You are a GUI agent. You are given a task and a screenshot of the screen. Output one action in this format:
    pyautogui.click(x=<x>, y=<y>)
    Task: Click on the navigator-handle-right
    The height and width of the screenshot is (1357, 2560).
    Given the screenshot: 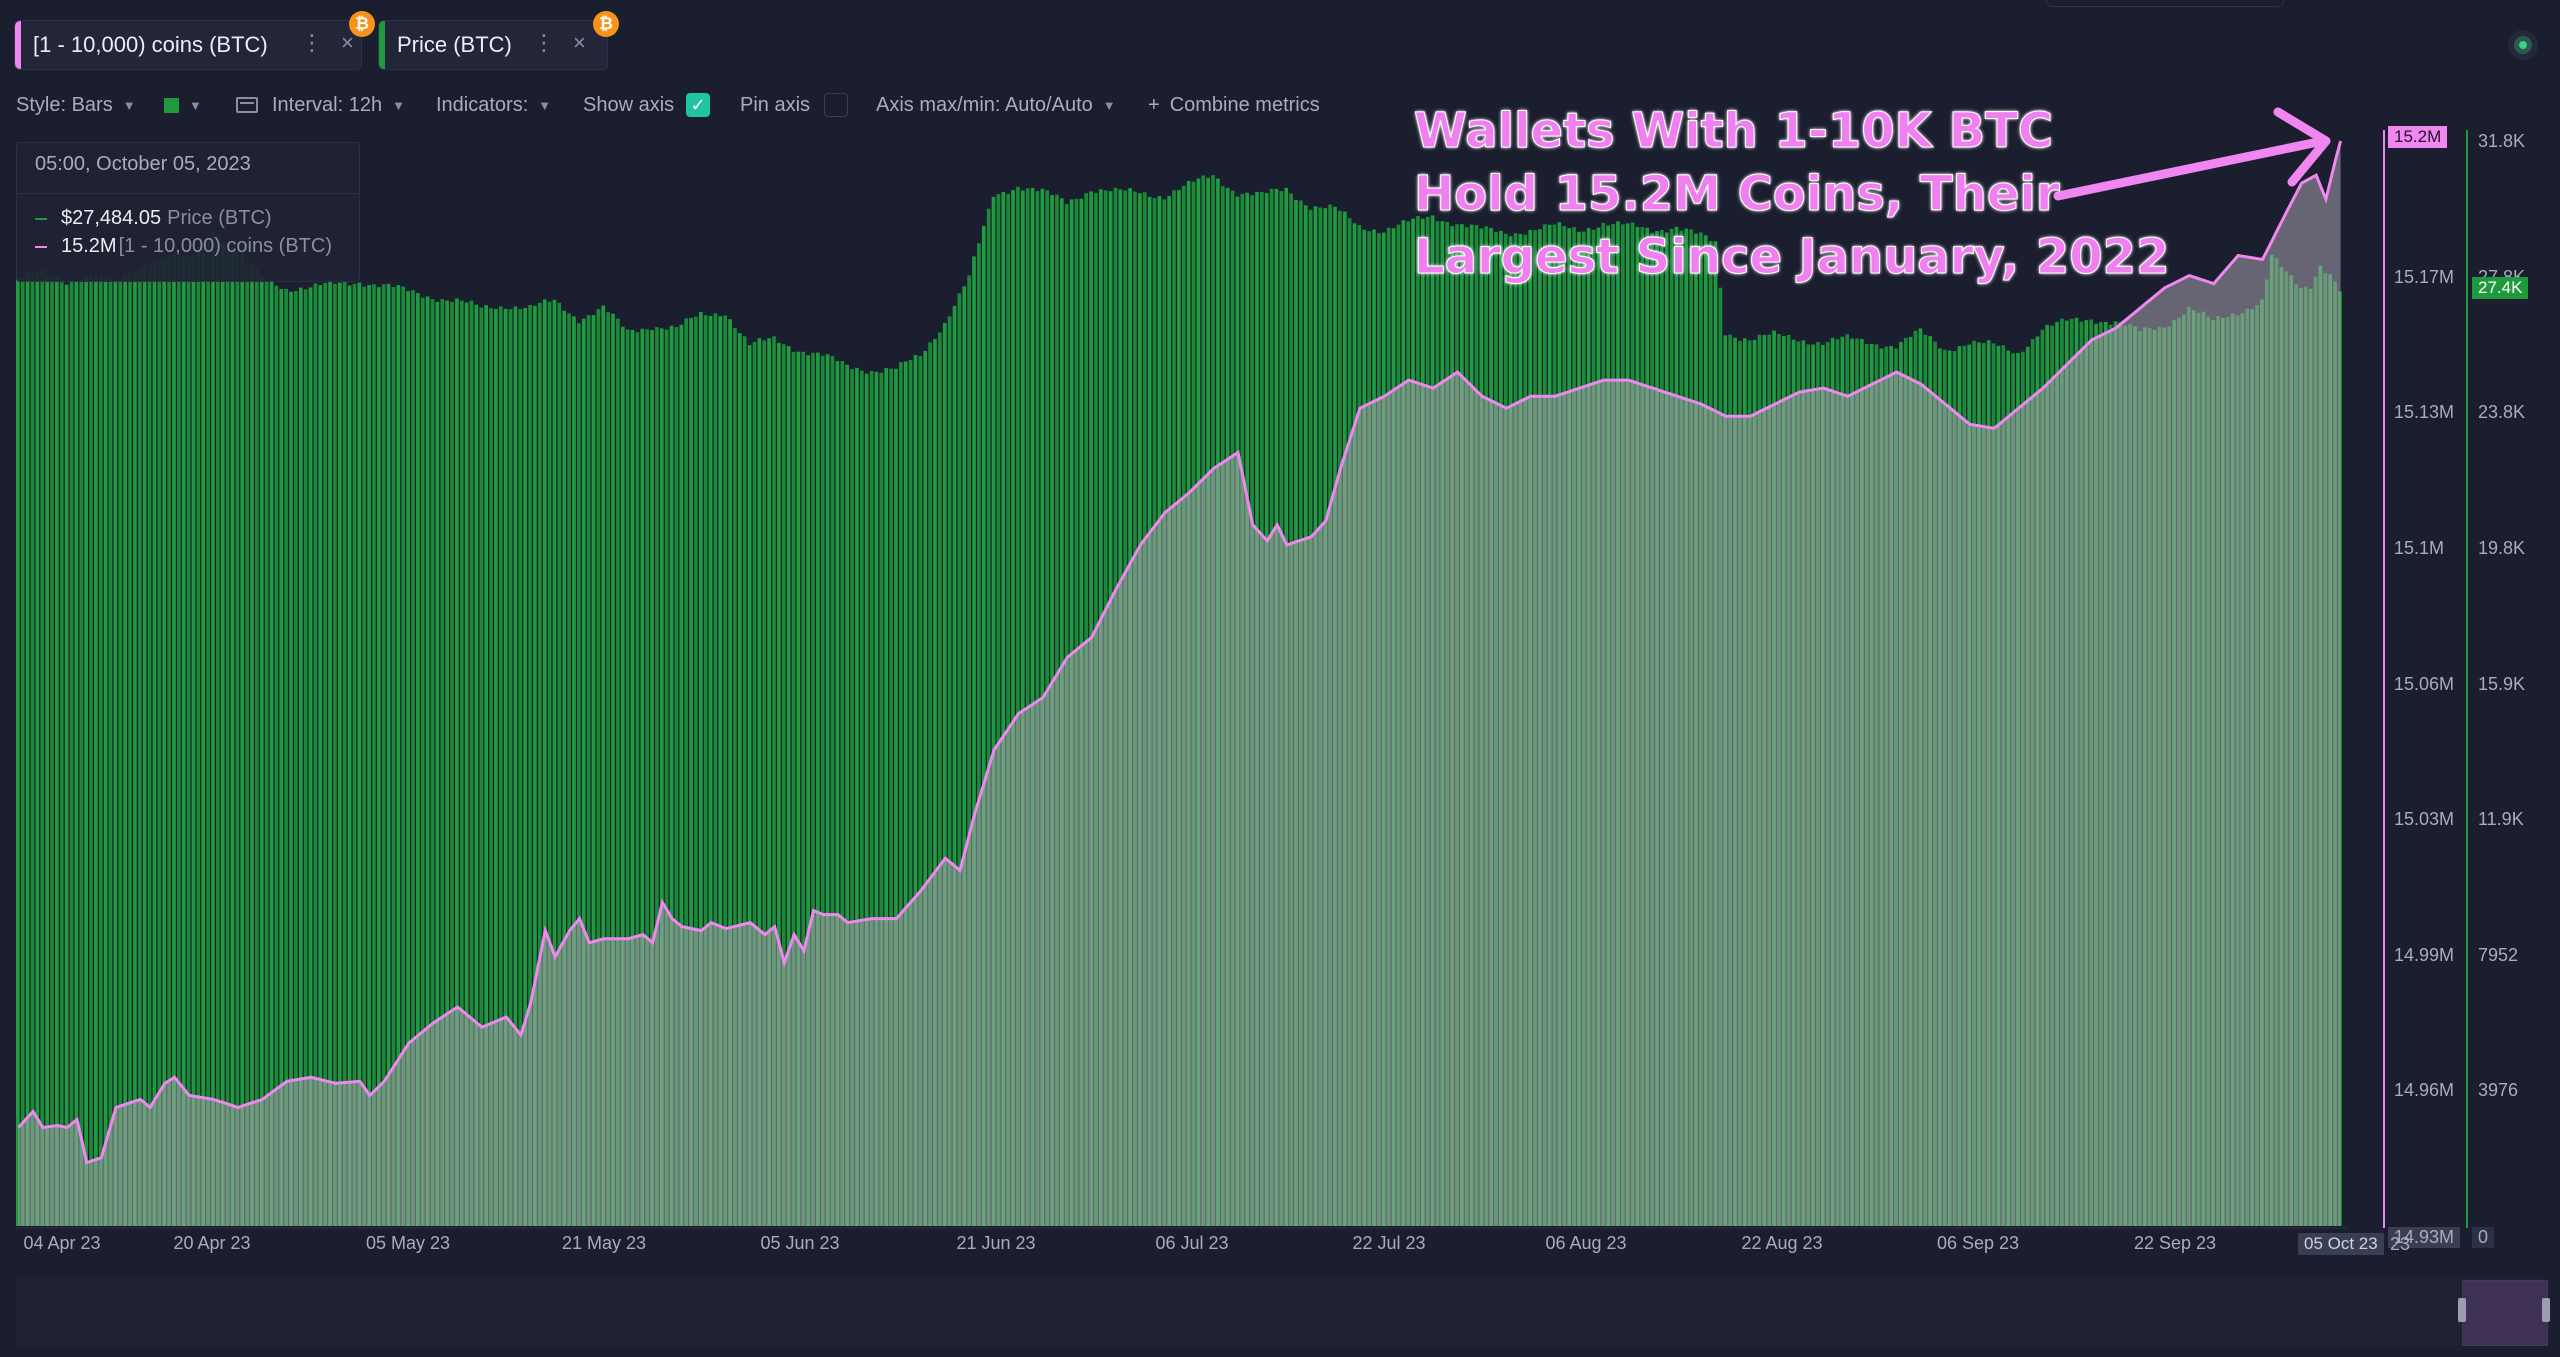 What is the action you would take?
    pyautogui.click(x=2546, y=1310)
    